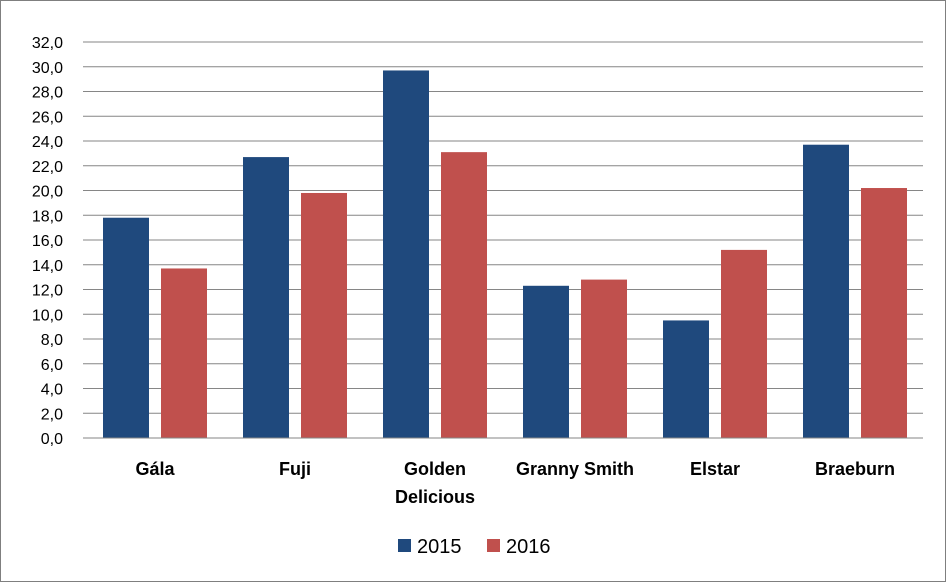 This screenshot has width=946, height=582. Describe the element at coordinates (47, 167) in the screenshot. I see `y-tick-label: 22,0` at that location.